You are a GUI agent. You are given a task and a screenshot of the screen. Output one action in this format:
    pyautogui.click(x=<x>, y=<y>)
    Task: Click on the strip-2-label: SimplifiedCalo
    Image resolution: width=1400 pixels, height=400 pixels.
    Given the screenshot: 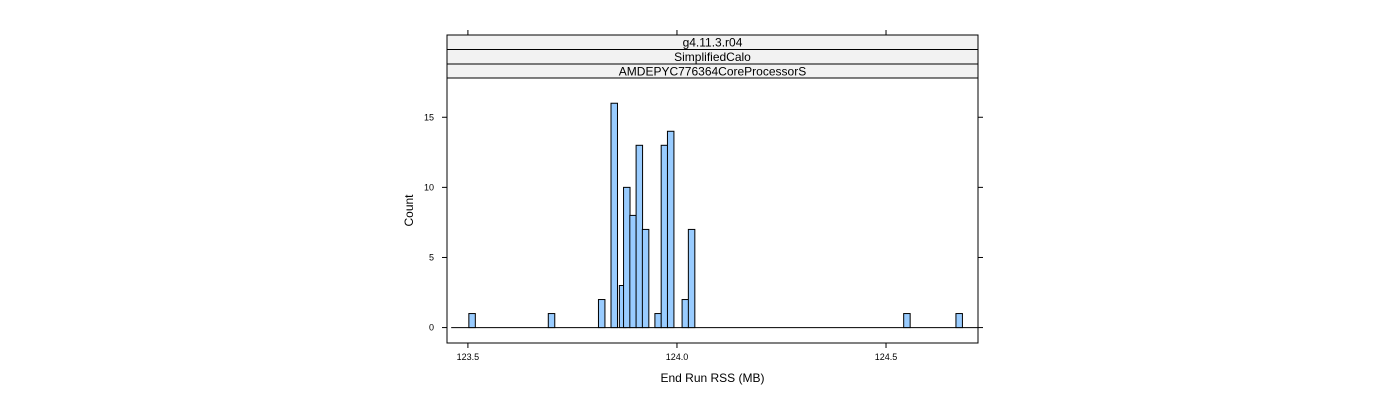 What is the action you would take?
    pyautogui.click(x=712, y=57)
    